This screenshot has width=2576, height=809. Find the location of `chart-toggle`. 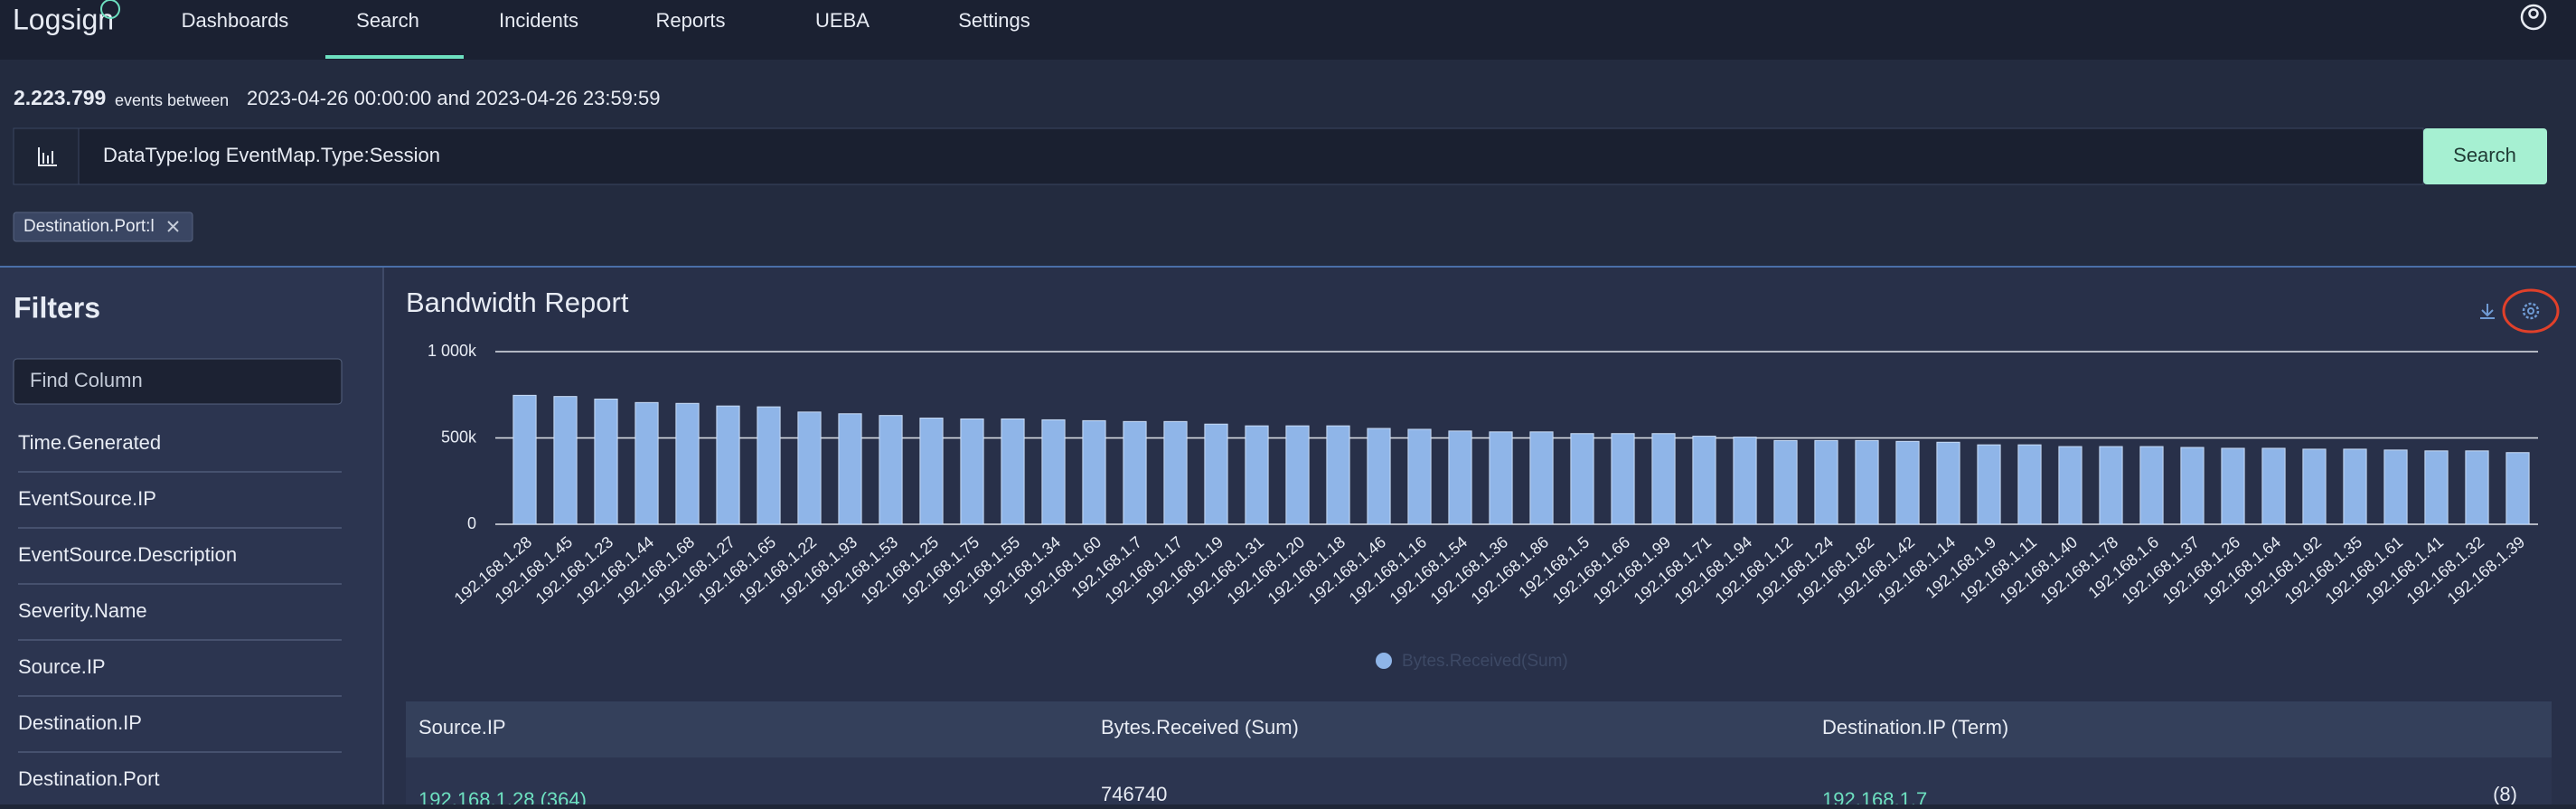

chart-toggle is located at coordinates (46, 156).